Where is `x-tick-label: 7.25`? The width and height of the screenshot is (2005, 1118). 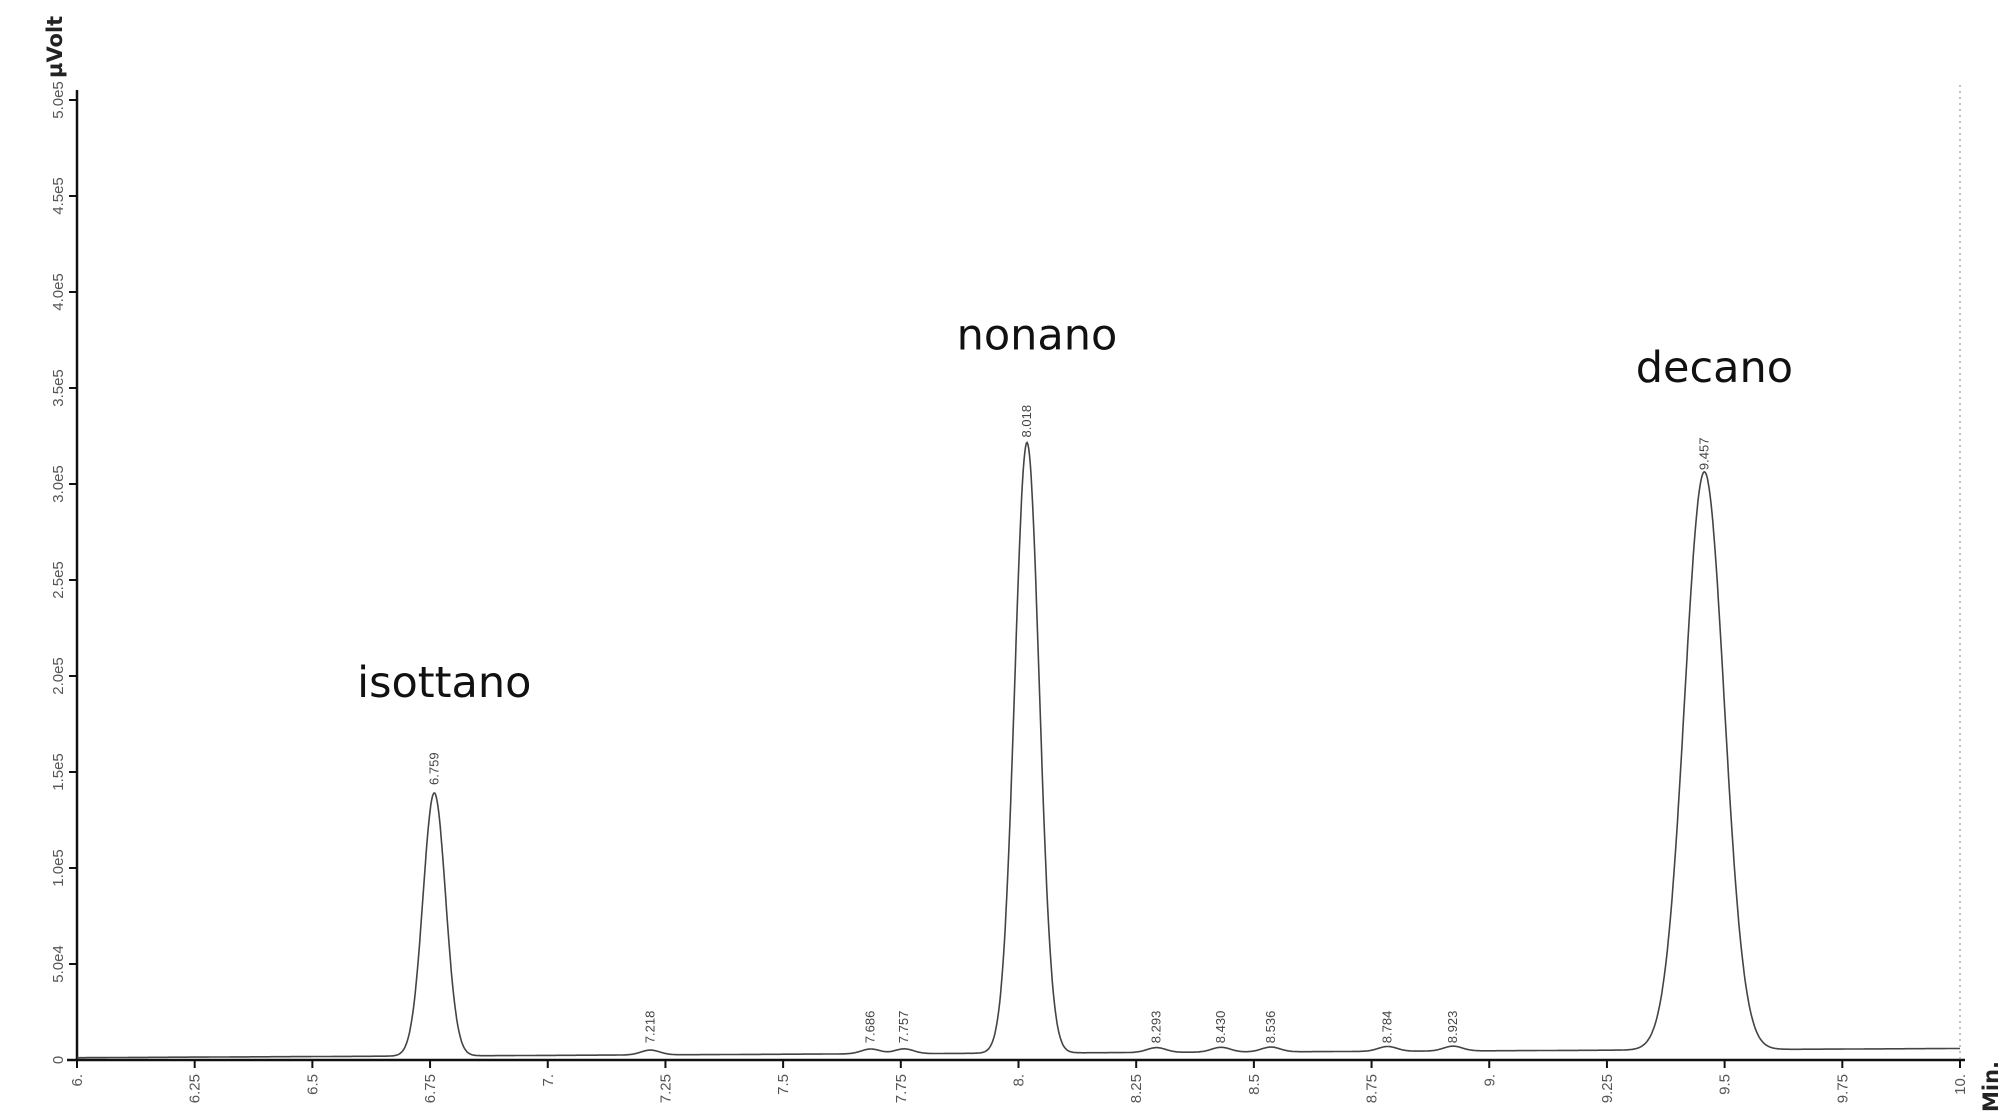
x-tick-label: 7.25 is located at coordinates (665, 1088).